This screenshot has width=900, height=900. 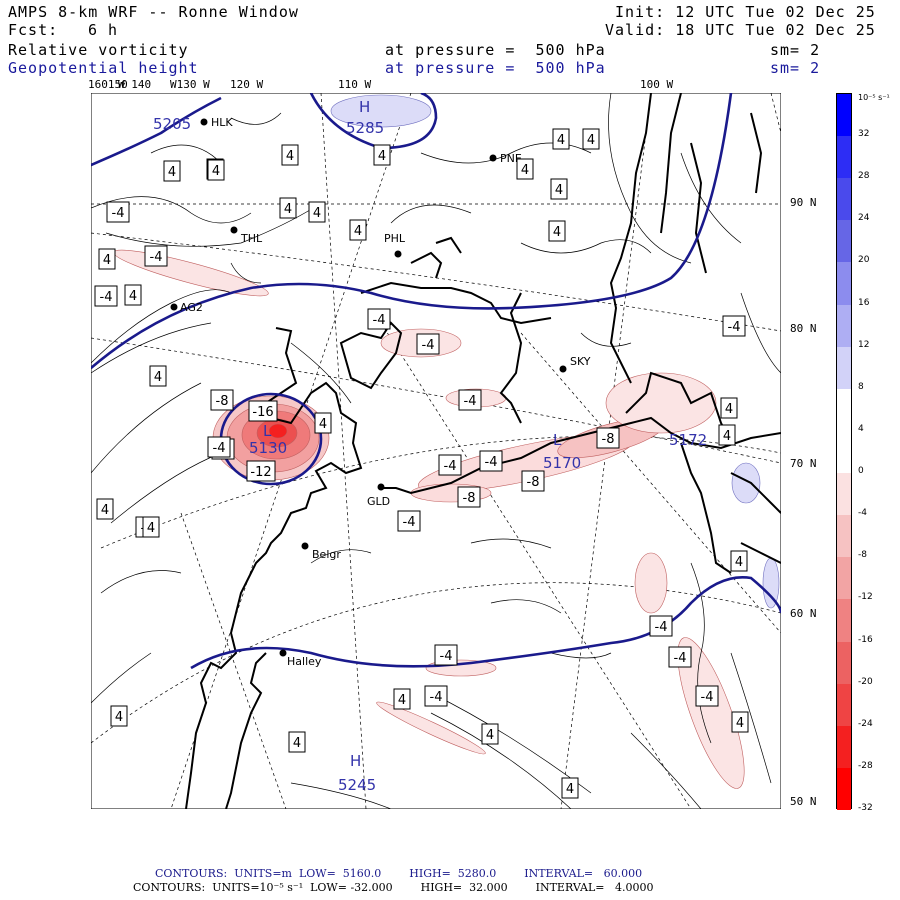 What do you see at coordinates (204, 122) in the screenshot?
I see `station-marker-hlk` at bounding box center [204, 122].